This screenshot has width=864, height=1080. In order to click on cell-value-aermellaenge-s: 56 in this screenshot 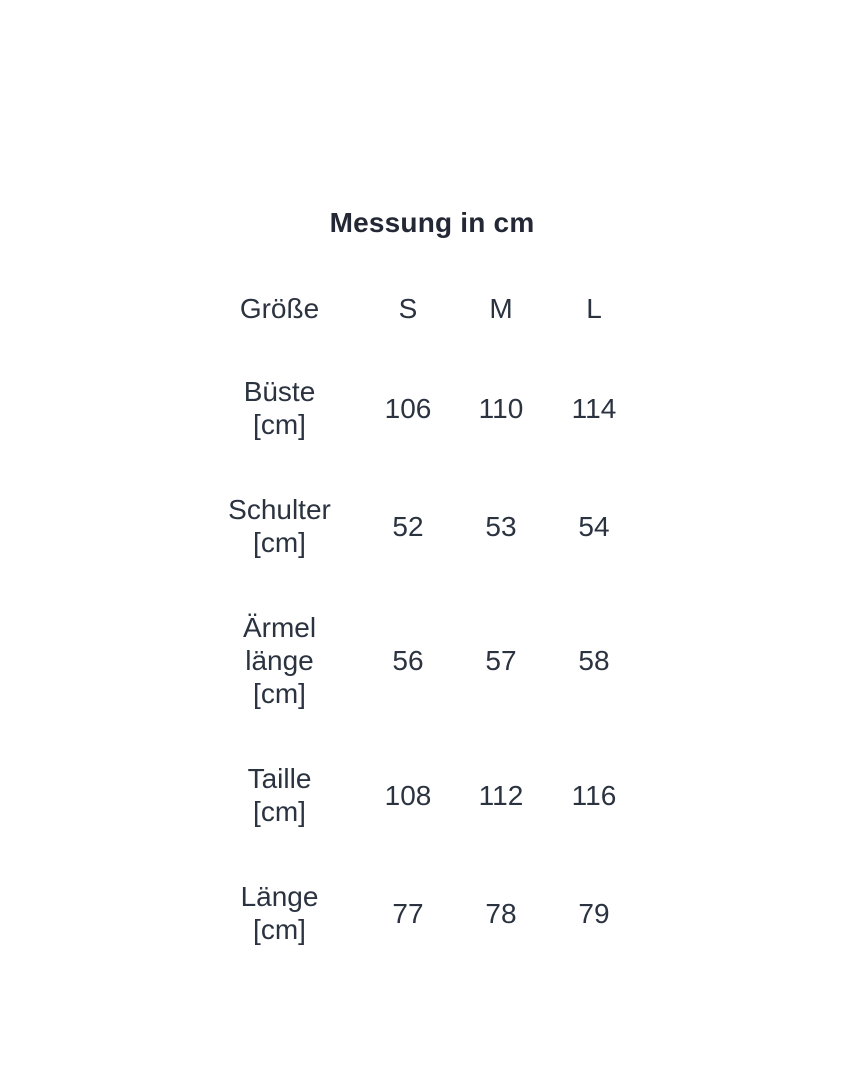, I will do `click(408, 660)`.